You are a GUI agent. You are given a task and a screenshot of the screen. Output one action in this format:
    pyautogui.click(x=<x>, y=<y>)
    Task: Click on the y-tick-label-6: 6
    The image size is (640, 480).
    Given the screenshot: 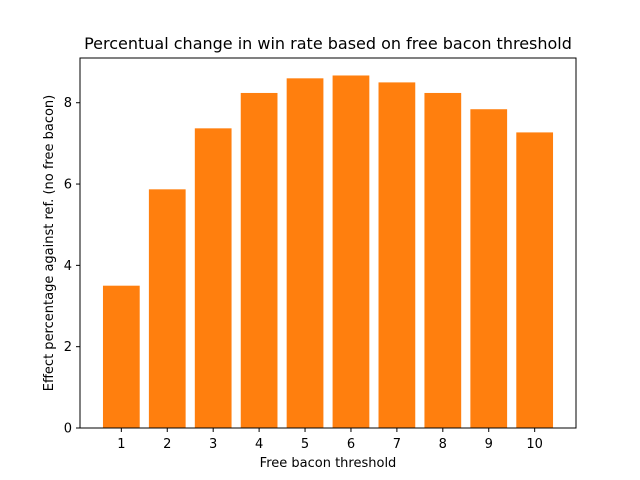 What is the action you would take?
    pyautogui.click(x=68, y=185)
    